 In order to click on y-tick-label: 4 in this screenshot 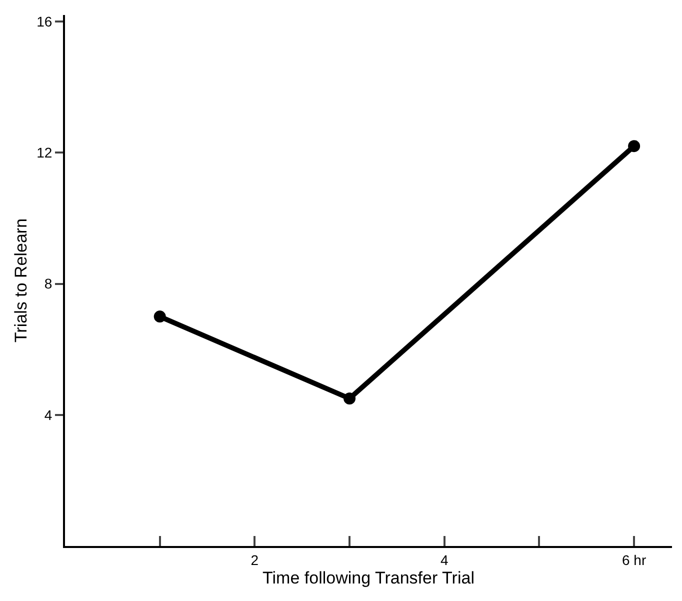, I will do `click(48, 414)`.